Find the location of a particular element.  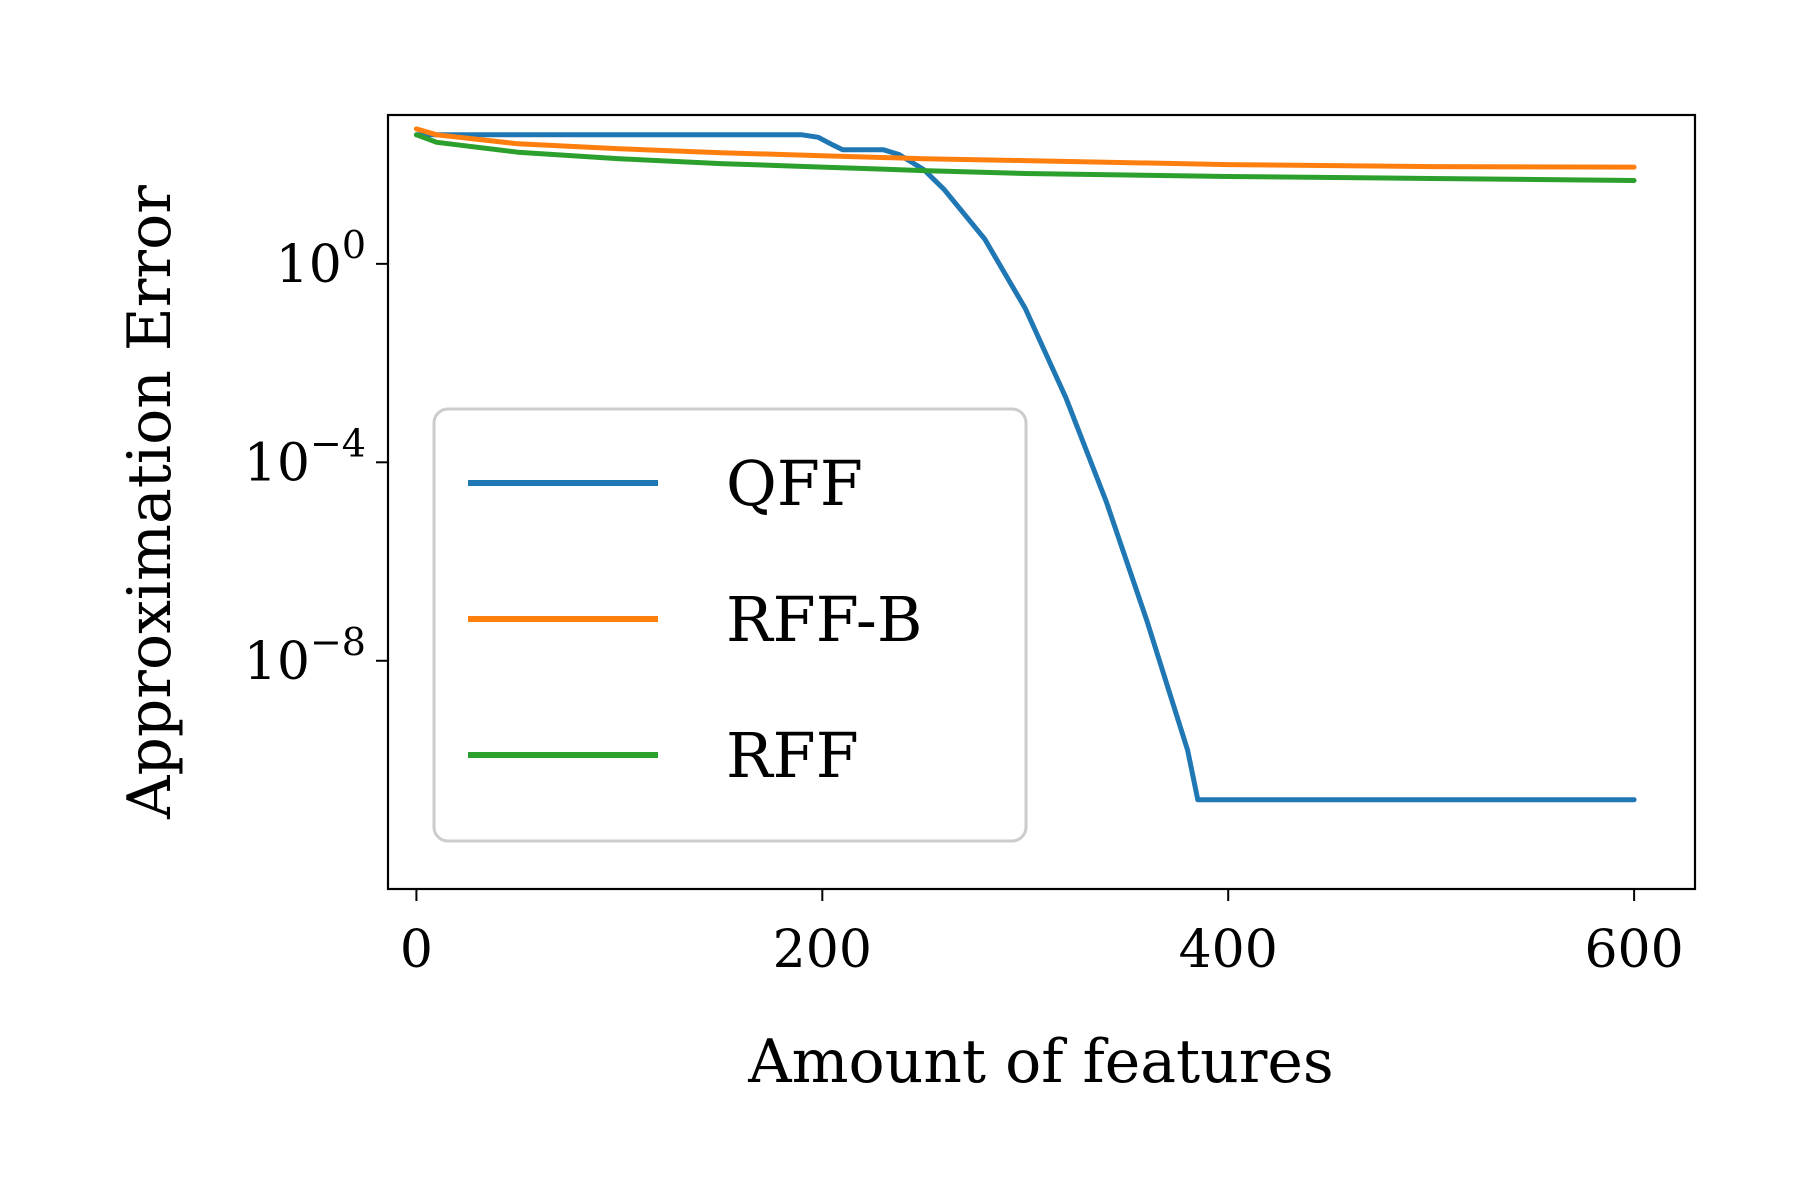

x-tick-label: 600 is located at coordinates (1633, 950).